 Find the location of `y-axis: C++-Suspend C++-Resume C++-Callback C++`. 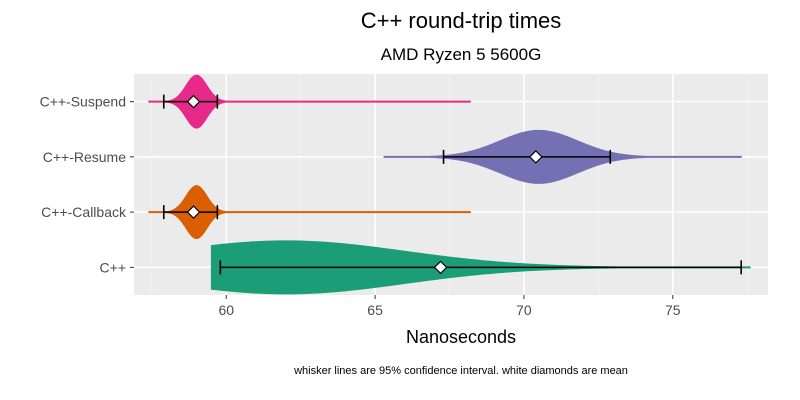

y-axis: C++-Suspend C++-Resume C++-Callback C++ is located at coordinates (87, 184).